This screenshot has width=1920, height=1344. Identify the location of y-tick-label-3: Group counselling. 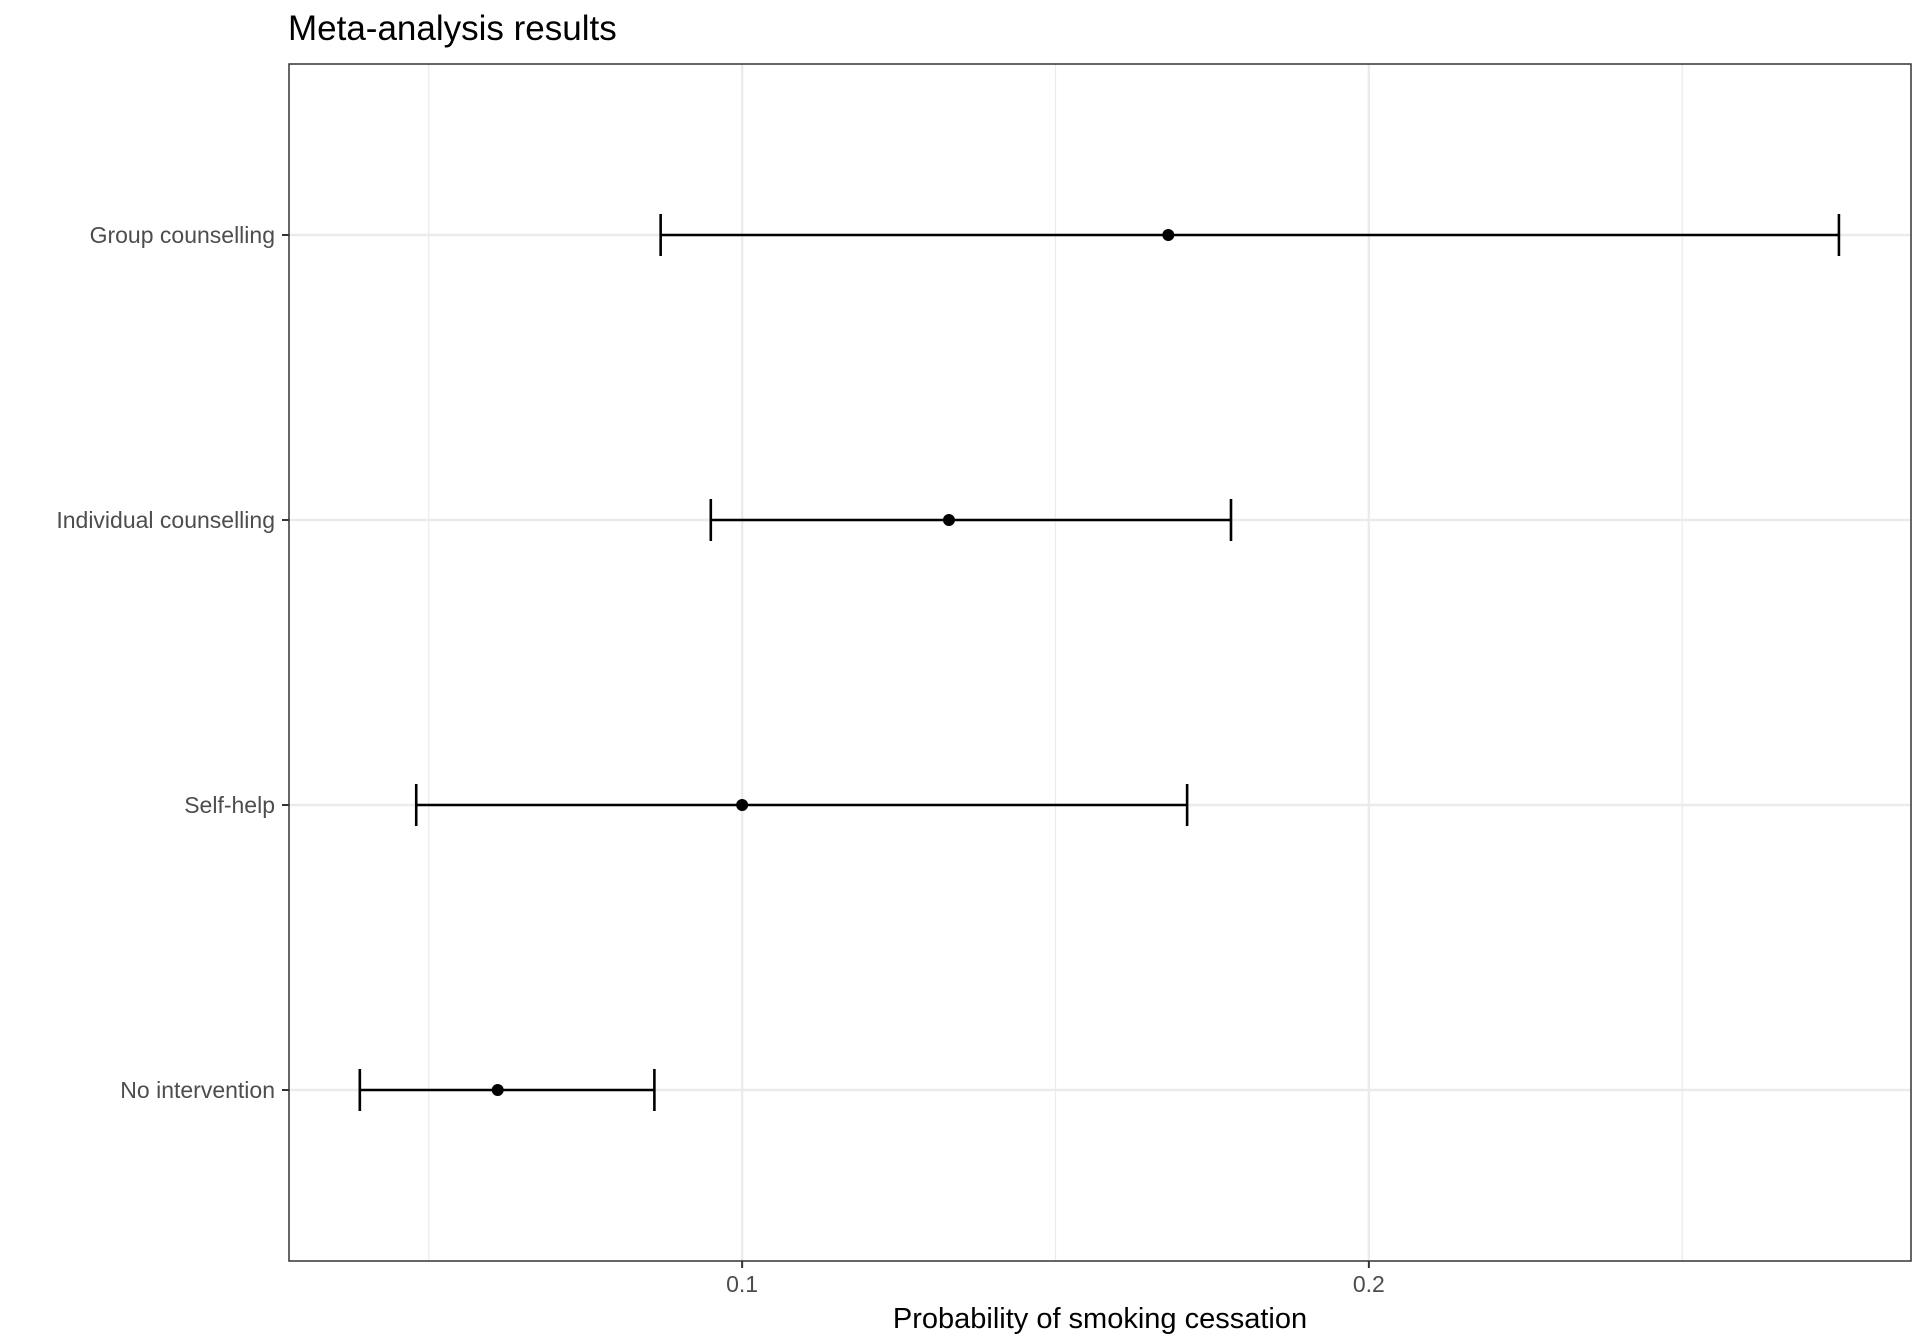
(182, 235).